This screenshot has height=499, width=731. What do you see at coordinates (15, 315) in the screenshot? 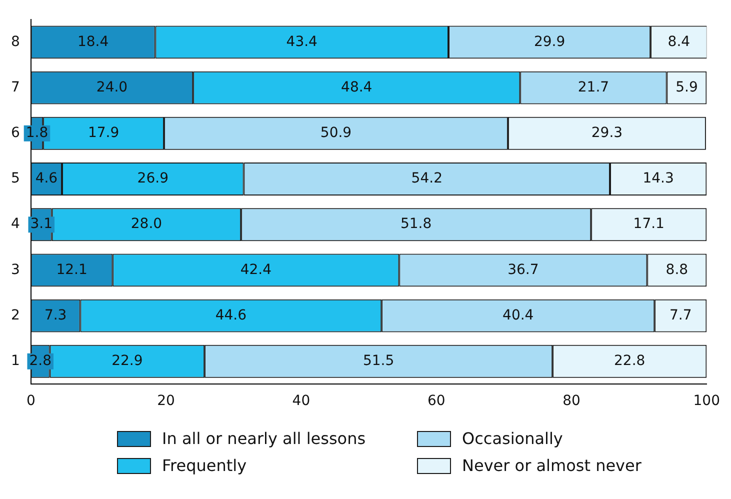
I see `y-tick-label: 2` at bounding box center [15, 315].